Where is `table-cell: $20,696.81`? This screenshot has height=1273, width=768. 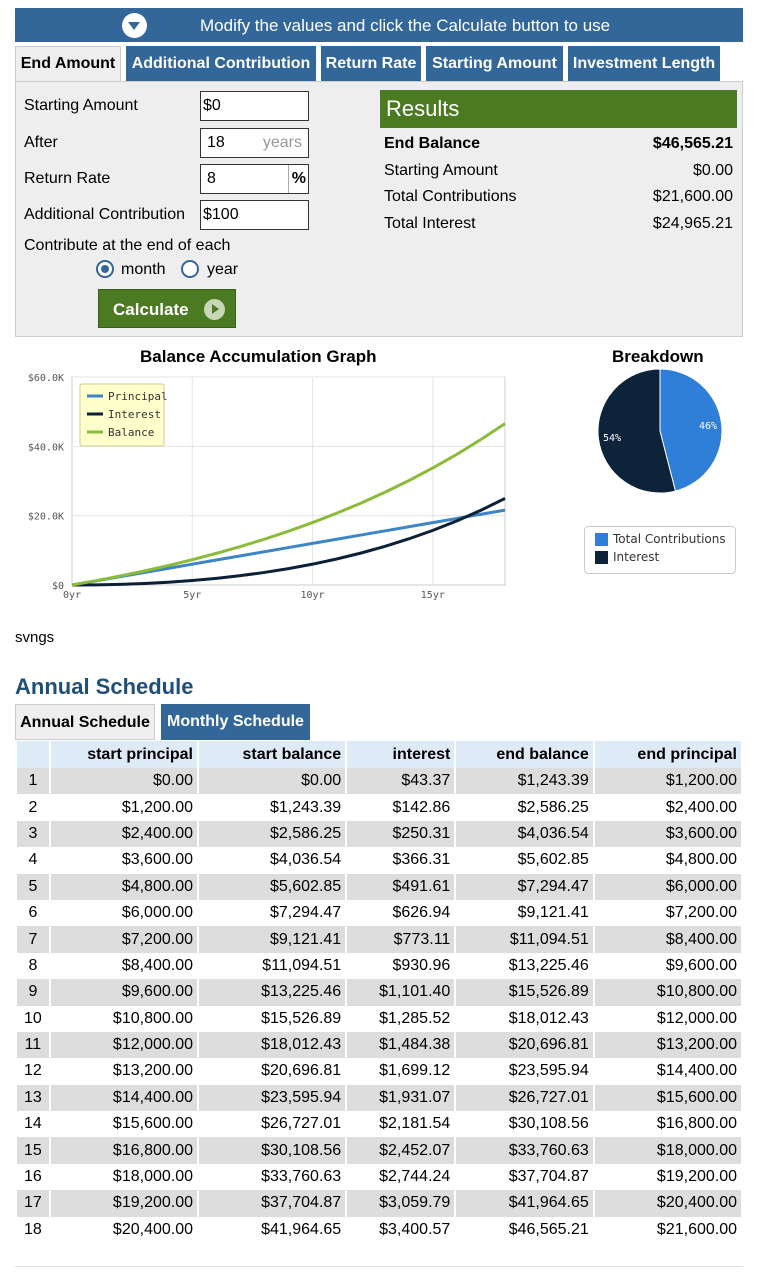
table-cell: $20,696.81 is located at coordinates (524, 1045).